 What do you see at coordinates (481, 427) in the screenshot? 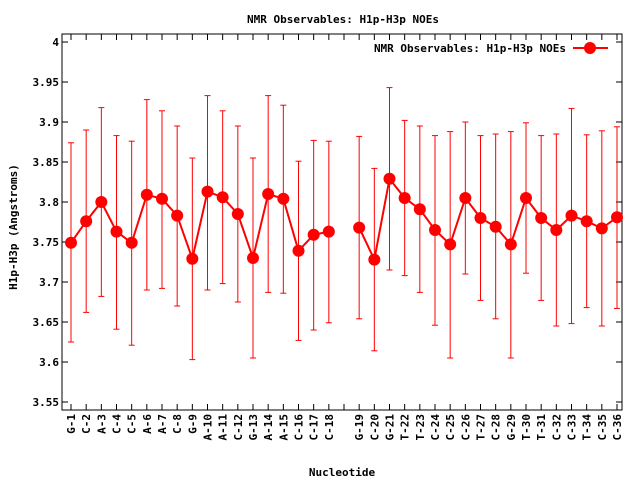
I see `x-tick-label: T-27` at bounding box center [481, 427].